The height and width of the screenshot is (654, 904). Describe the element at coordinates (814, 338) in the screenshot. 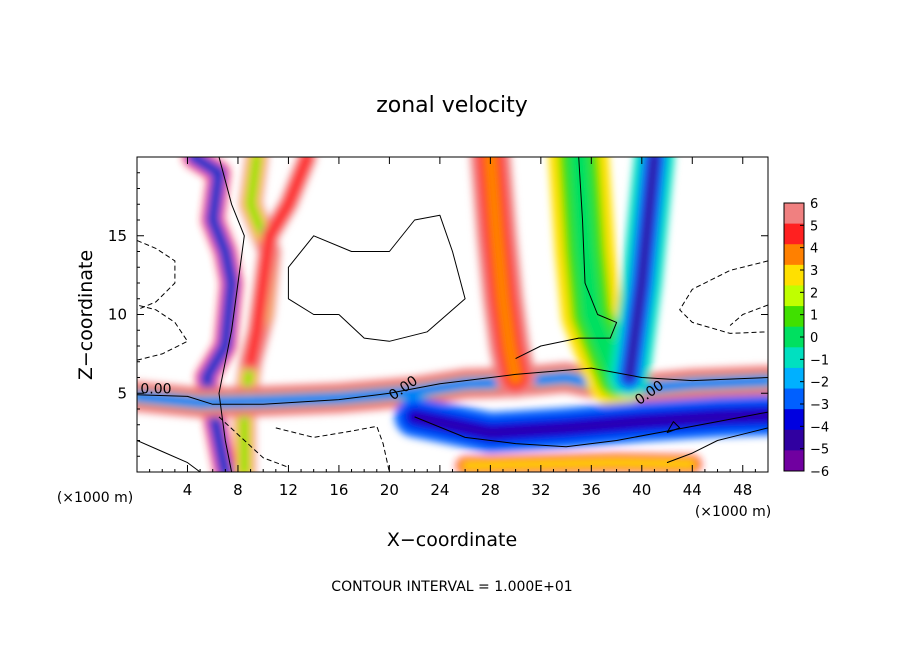

I see `colorbar-label: 0` at that location.